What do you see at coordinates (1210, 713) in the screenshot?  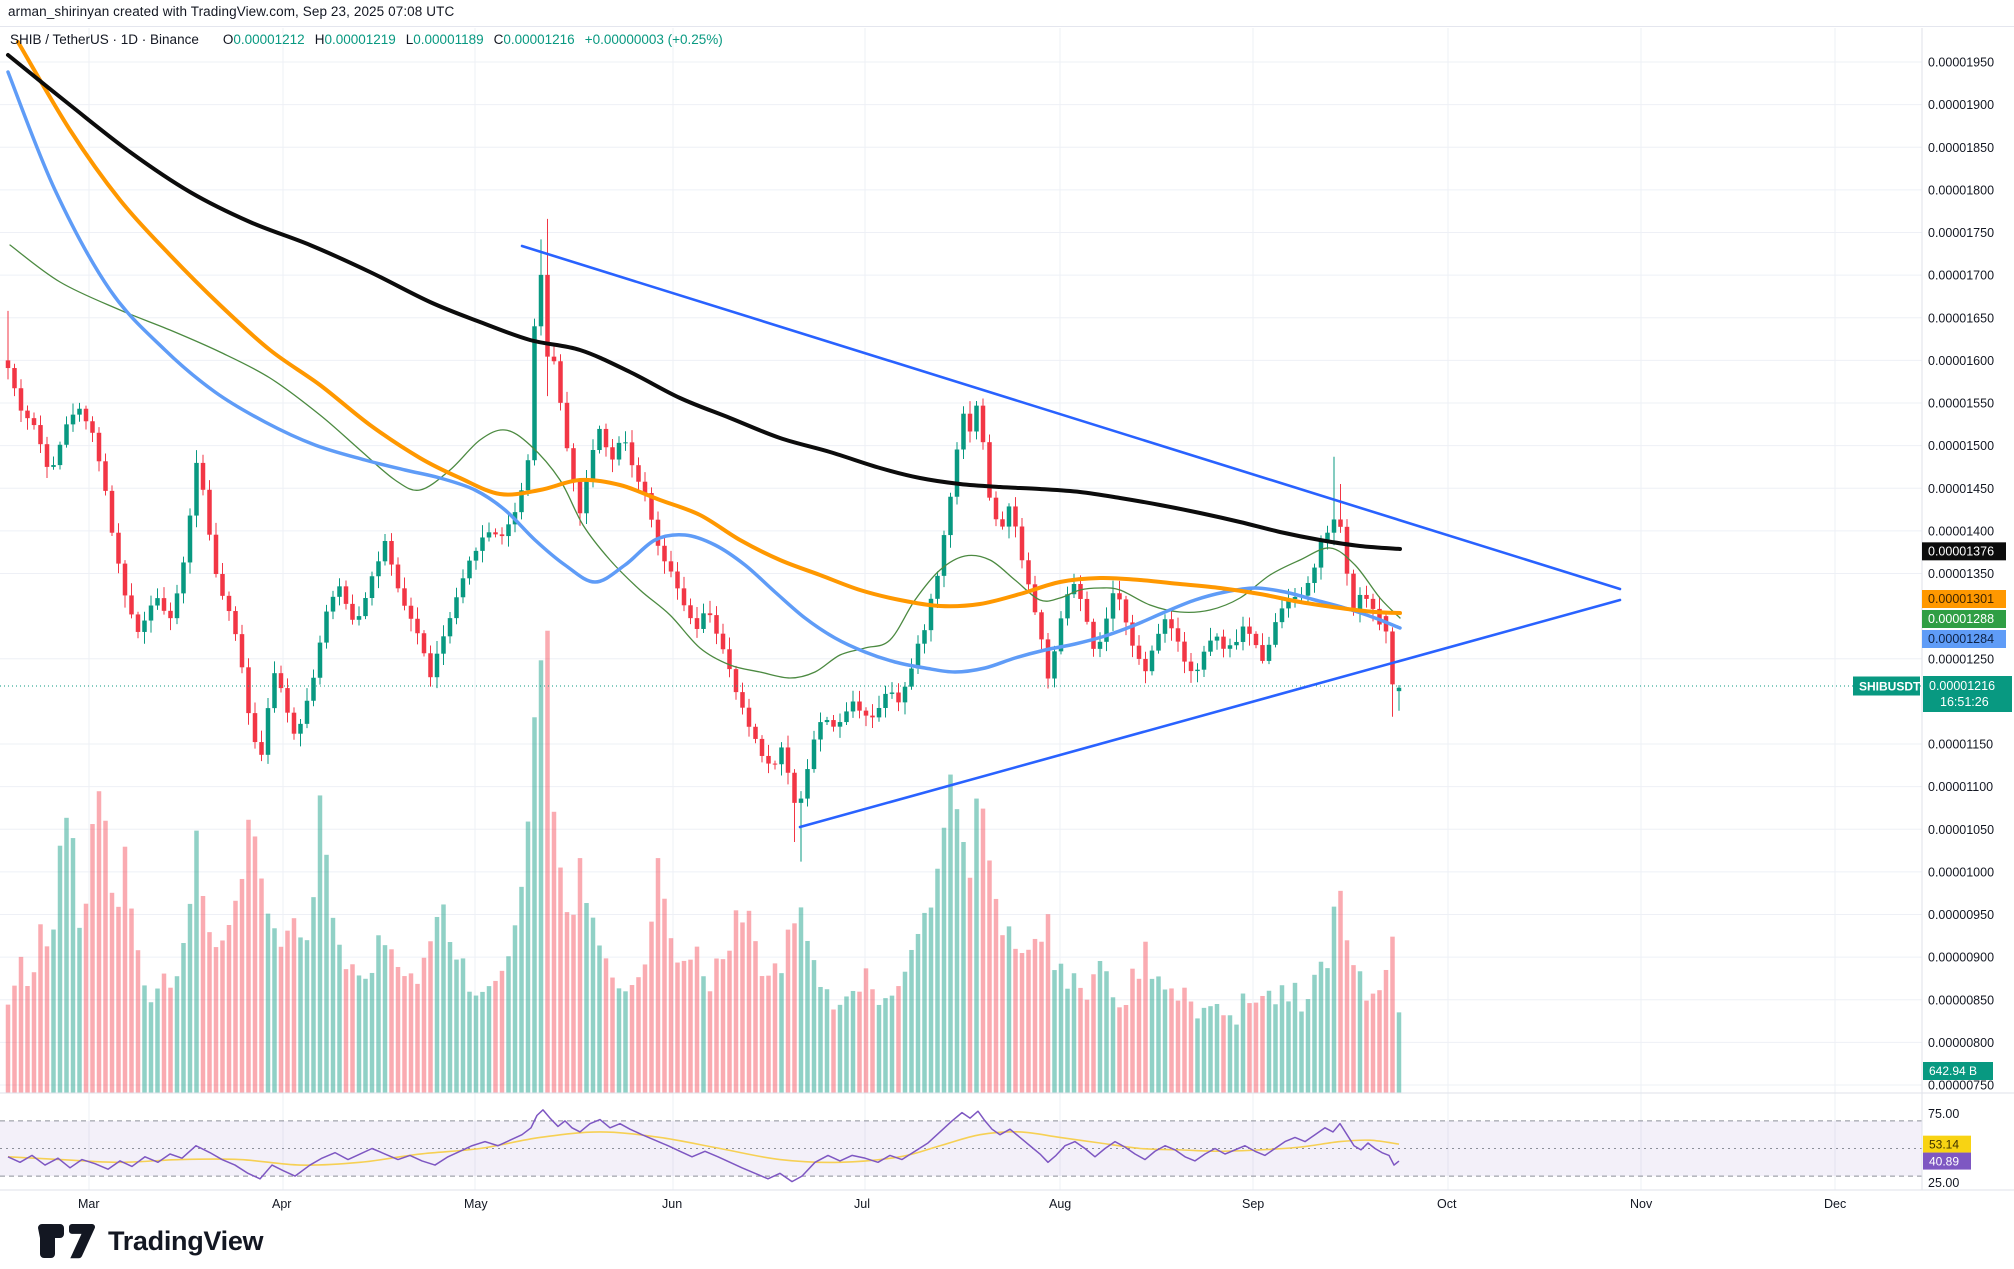 I see `trendline-lower` at bounding box center [1210, 713].